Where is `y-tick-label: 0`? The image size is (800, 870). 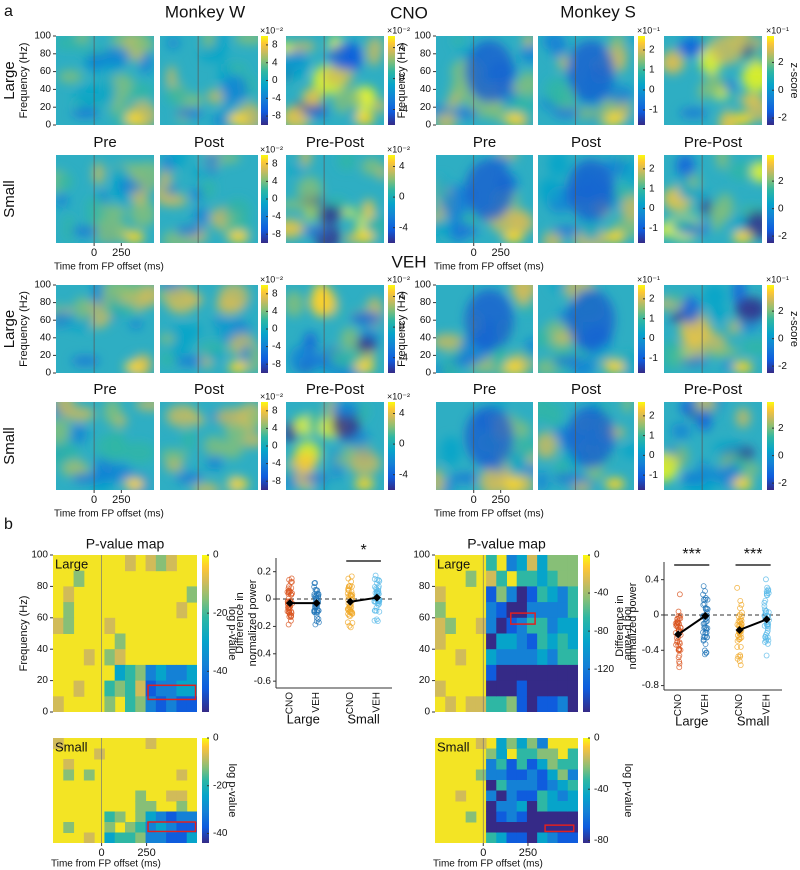
y-tick-label: 0 is located at coordinates (656, 615).